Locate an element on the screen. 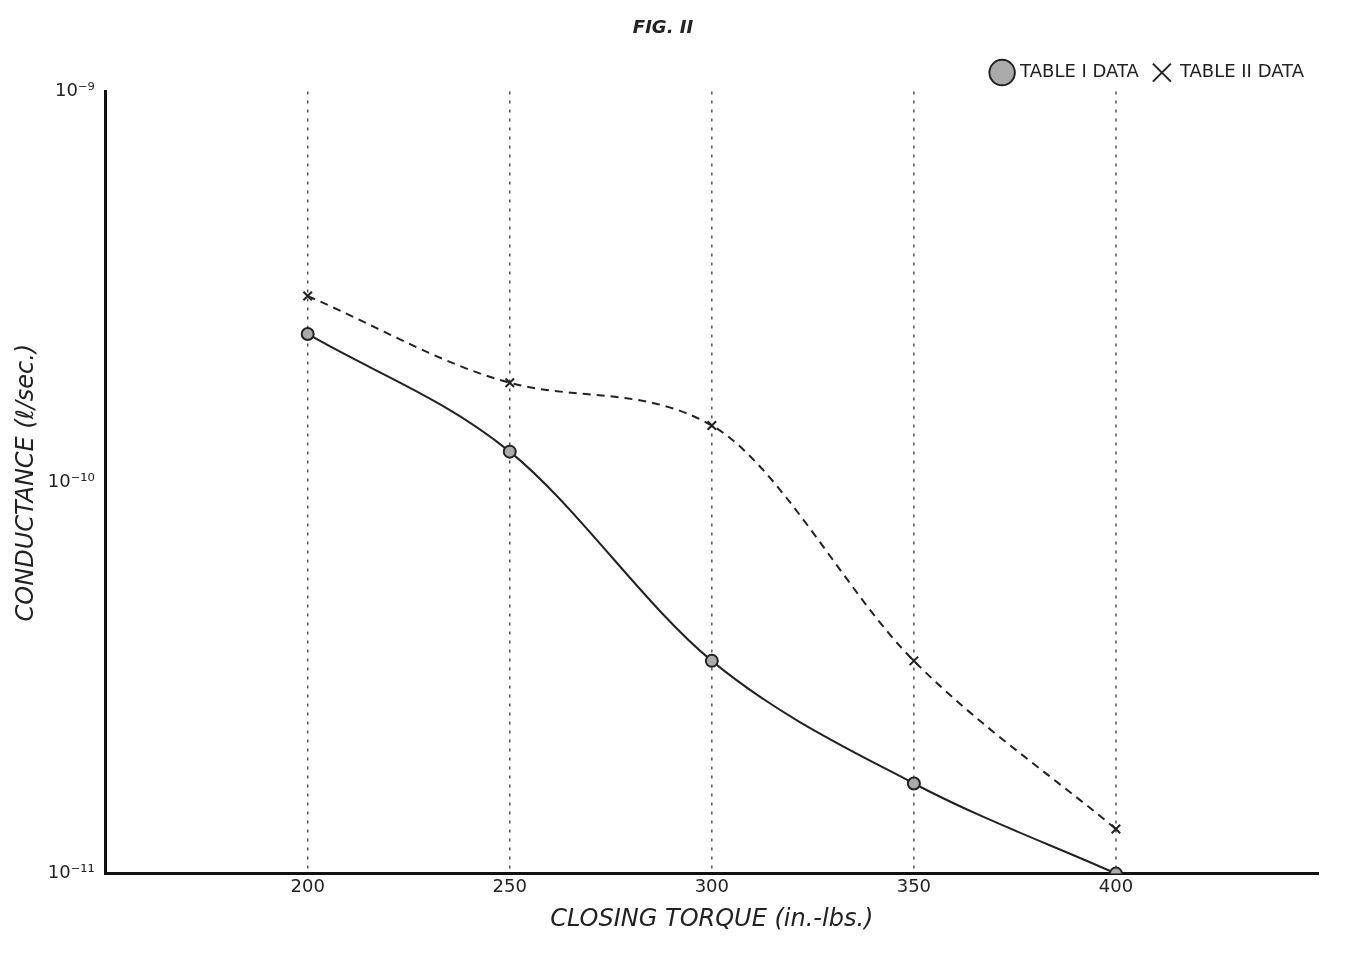  chart-title: FIG. II is located at coordinates (663, 27).